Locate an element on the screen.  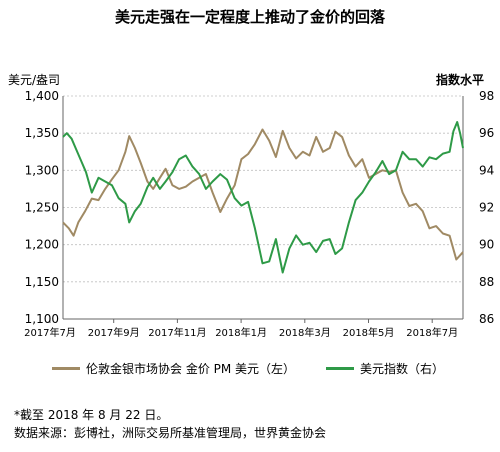
y-right-tick-label: 94 is located at coordinates (486, 170).